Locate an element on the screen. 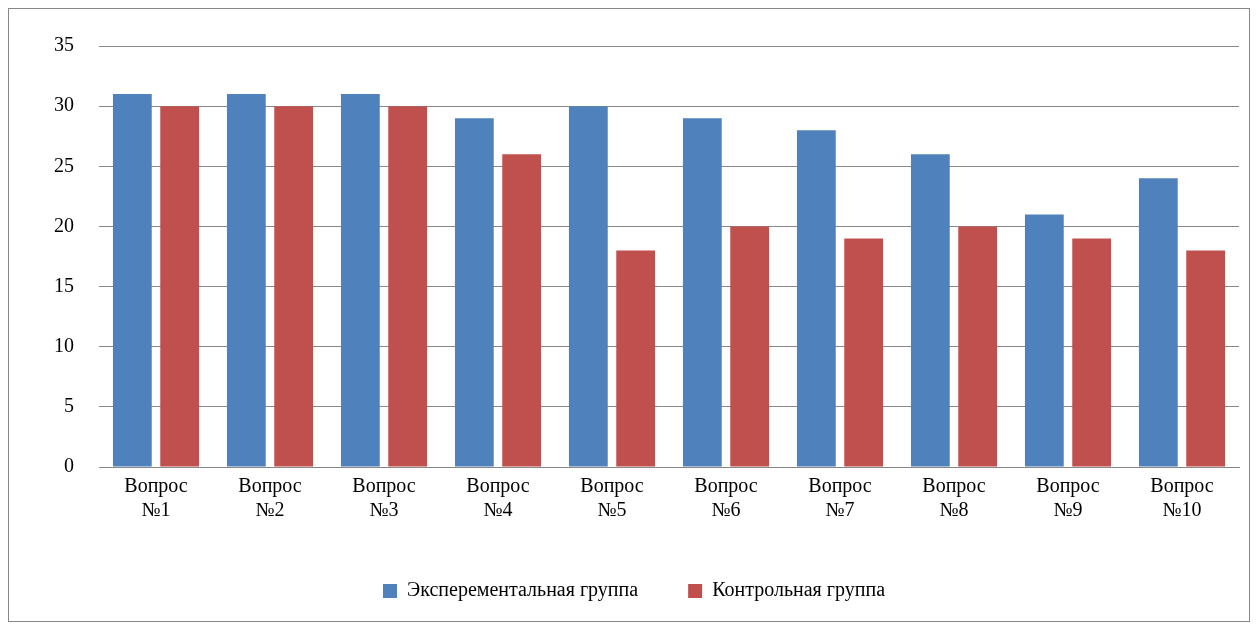 This screenshot has width=1260, height=632. x-tick-label: Вопрос №7 is located at coordinates (840, 497).